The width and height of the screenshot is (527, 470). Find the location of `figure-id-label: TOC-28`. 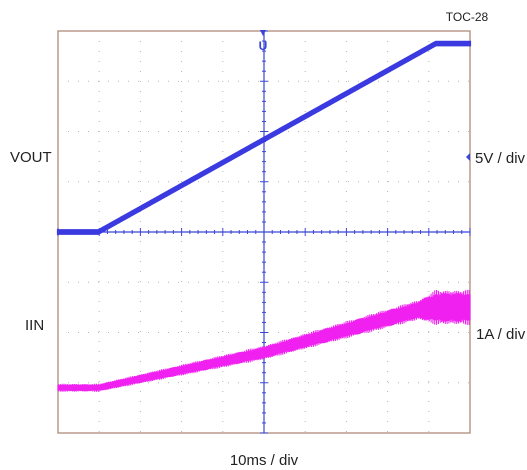

figure-id-label: TOC-28 is located at coordinates (467, 17).